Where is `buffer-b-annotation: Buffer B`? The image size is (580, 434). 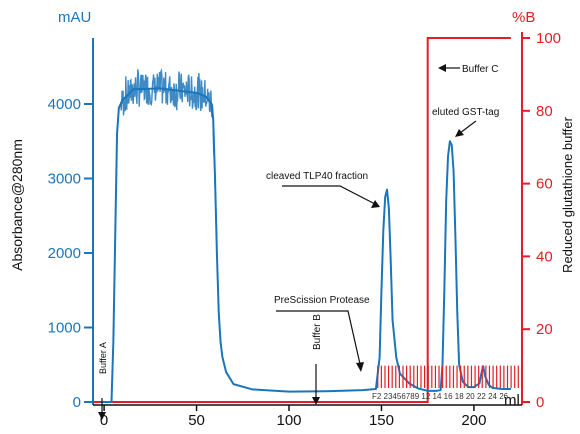
buffer-b-annotation: Buffer B is located at coordinates (317, 359).